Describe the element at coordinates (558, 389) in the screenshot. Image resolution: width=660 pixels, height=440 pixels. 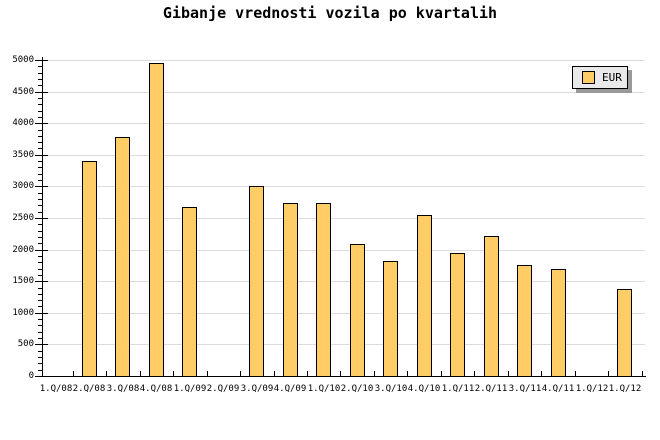
I see `x-tick-label: 4.Q/11` at that location.